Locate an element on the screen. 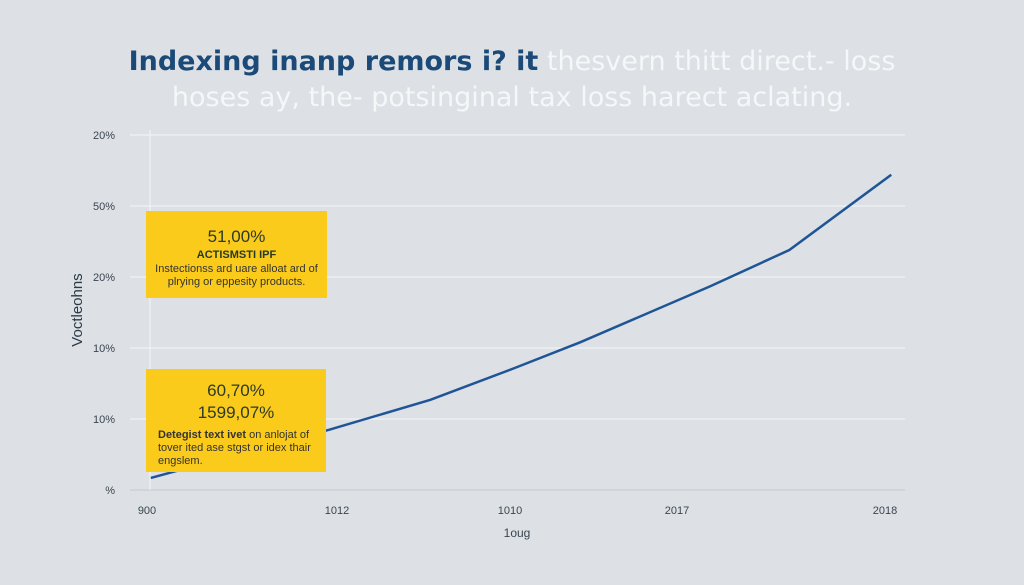 This screenshot has height=585, width=1024. annotation-bold-text: Detegist text ivet is located at coordinates (202, 435).